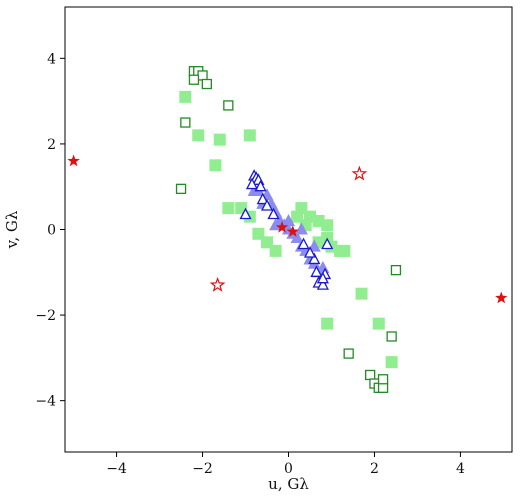  Describe the element at coordinates (51, 59) in the screenshot. I see `y-tick-label: 4` at that location.